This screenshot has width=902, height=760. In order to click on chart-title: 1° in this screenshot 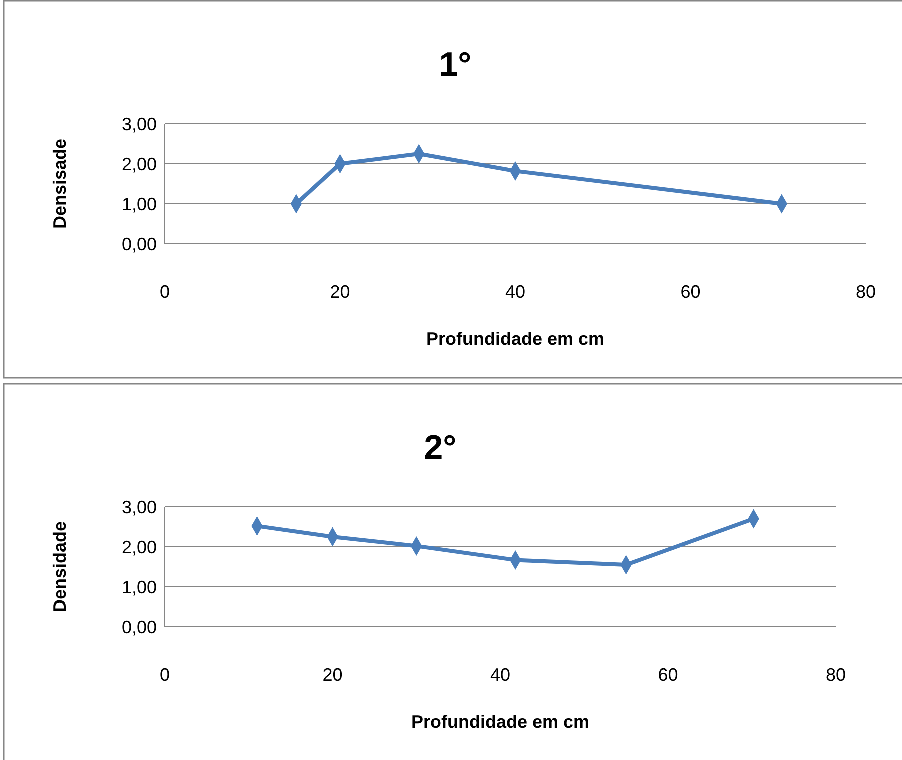, I will do `click(455, 65)`.